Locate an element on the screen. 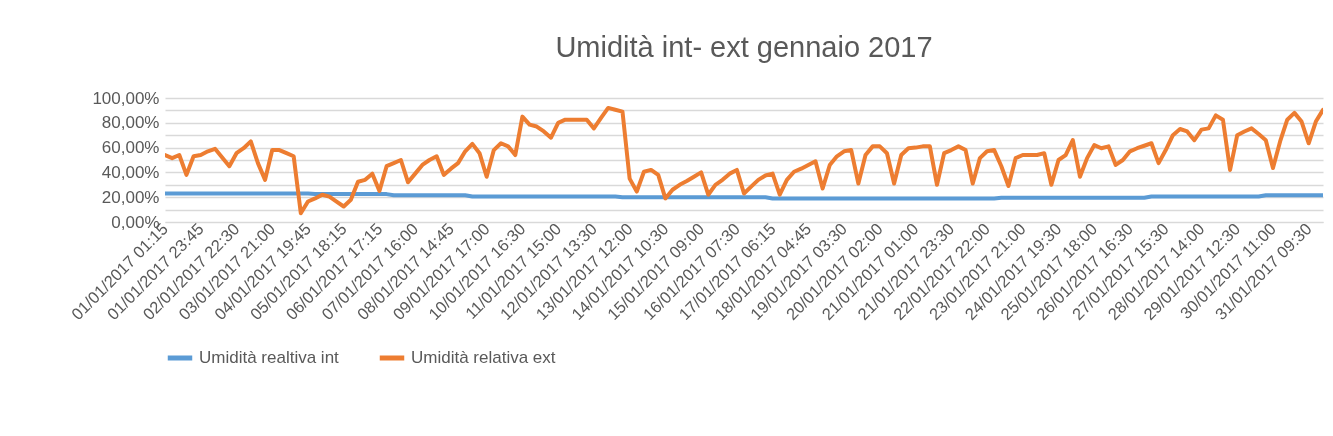  chart-title: Umidità int- ext gennaio 2017 is located at coordinates (744, 47).